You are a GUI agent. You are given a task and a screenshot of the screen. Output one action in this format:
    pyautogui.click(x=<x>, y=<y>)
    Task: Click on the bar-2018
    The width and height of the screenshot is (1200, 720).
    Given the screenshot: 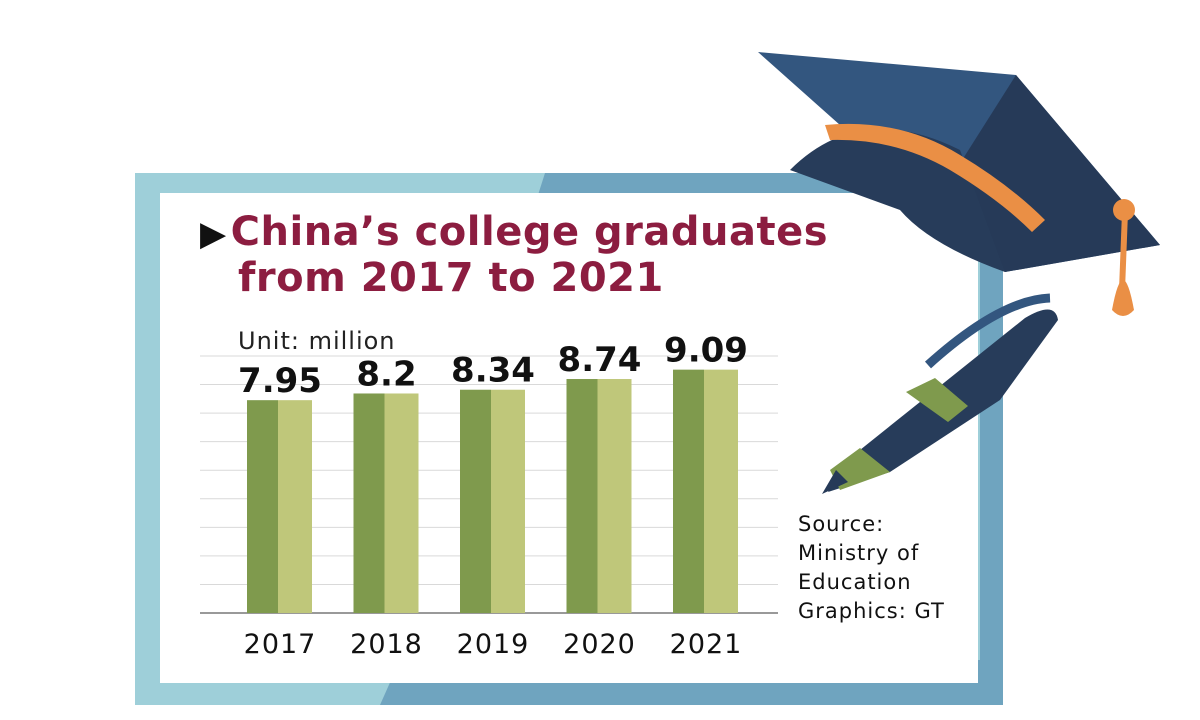 What is the action you would take?
    pyautogui.click(x=386, y=503)
    